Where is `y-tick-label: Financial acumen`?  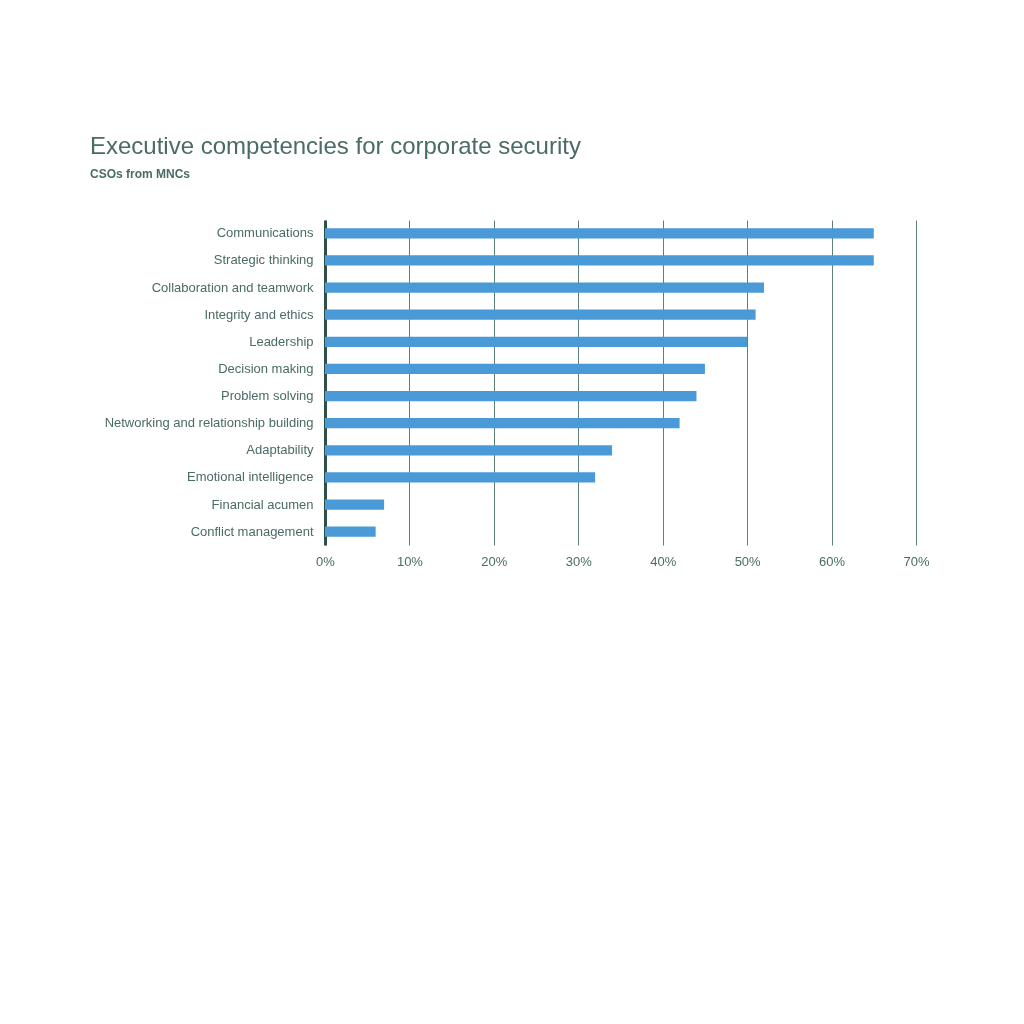 y-tick-label: Financial acumen is located at coordinates (262, 504).